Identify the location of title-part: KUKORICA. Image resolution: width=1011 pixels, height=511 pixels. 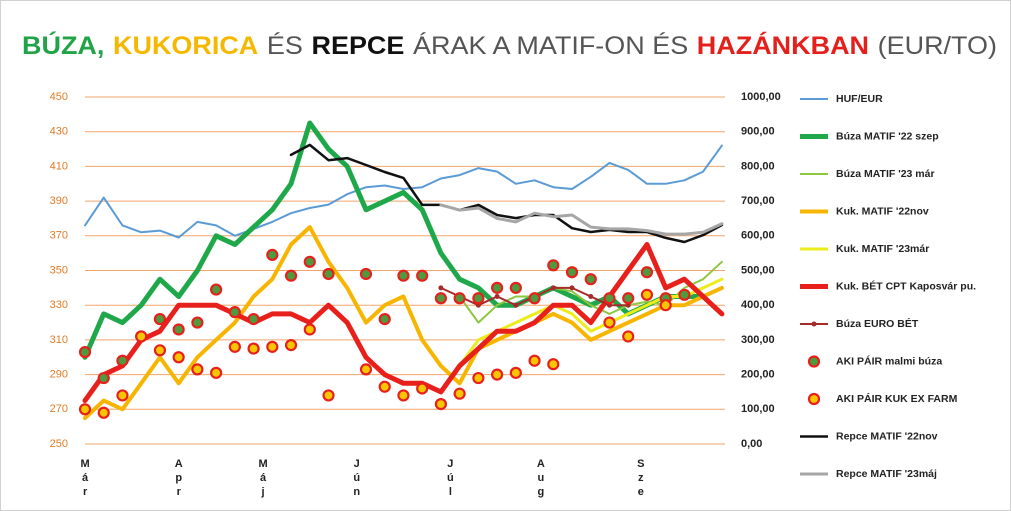
(185, 46).